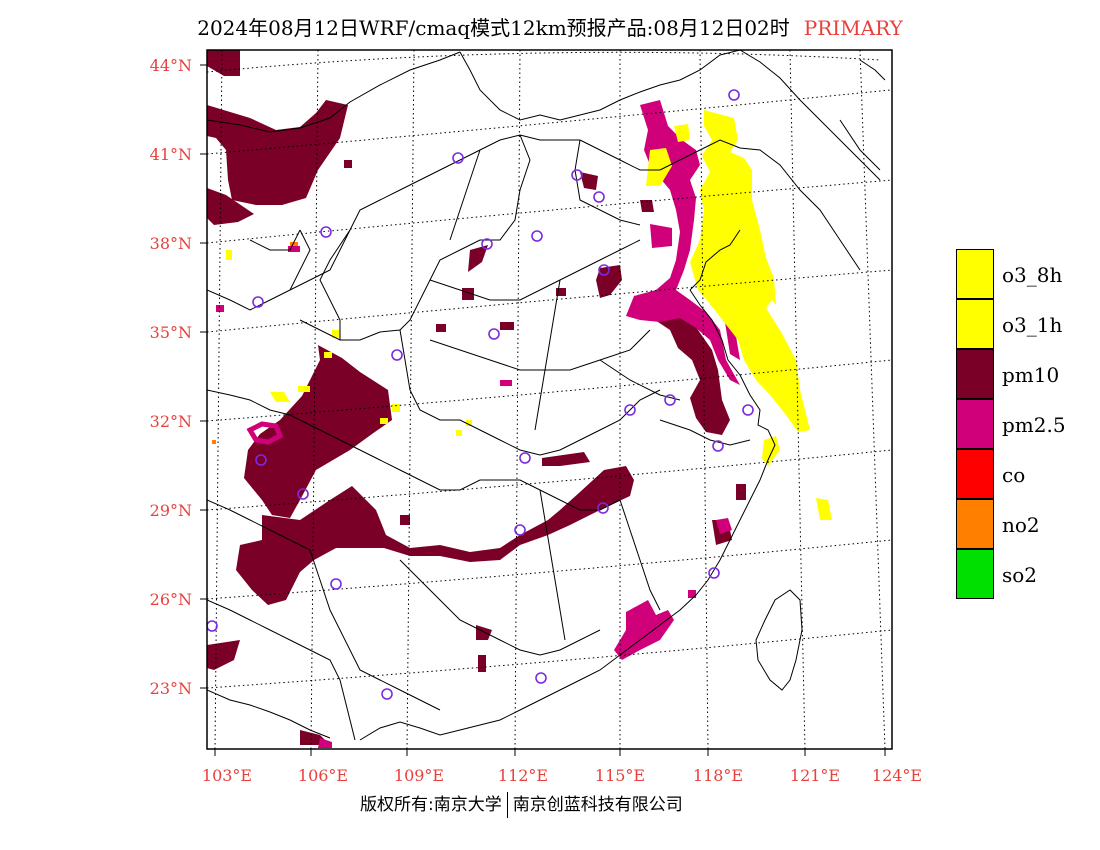 This screenshot has width=1100, height=850. I want to click on legend: o3_8h o3_1h pm10 pm2.5 co no2 so2, so click(1028, 424).